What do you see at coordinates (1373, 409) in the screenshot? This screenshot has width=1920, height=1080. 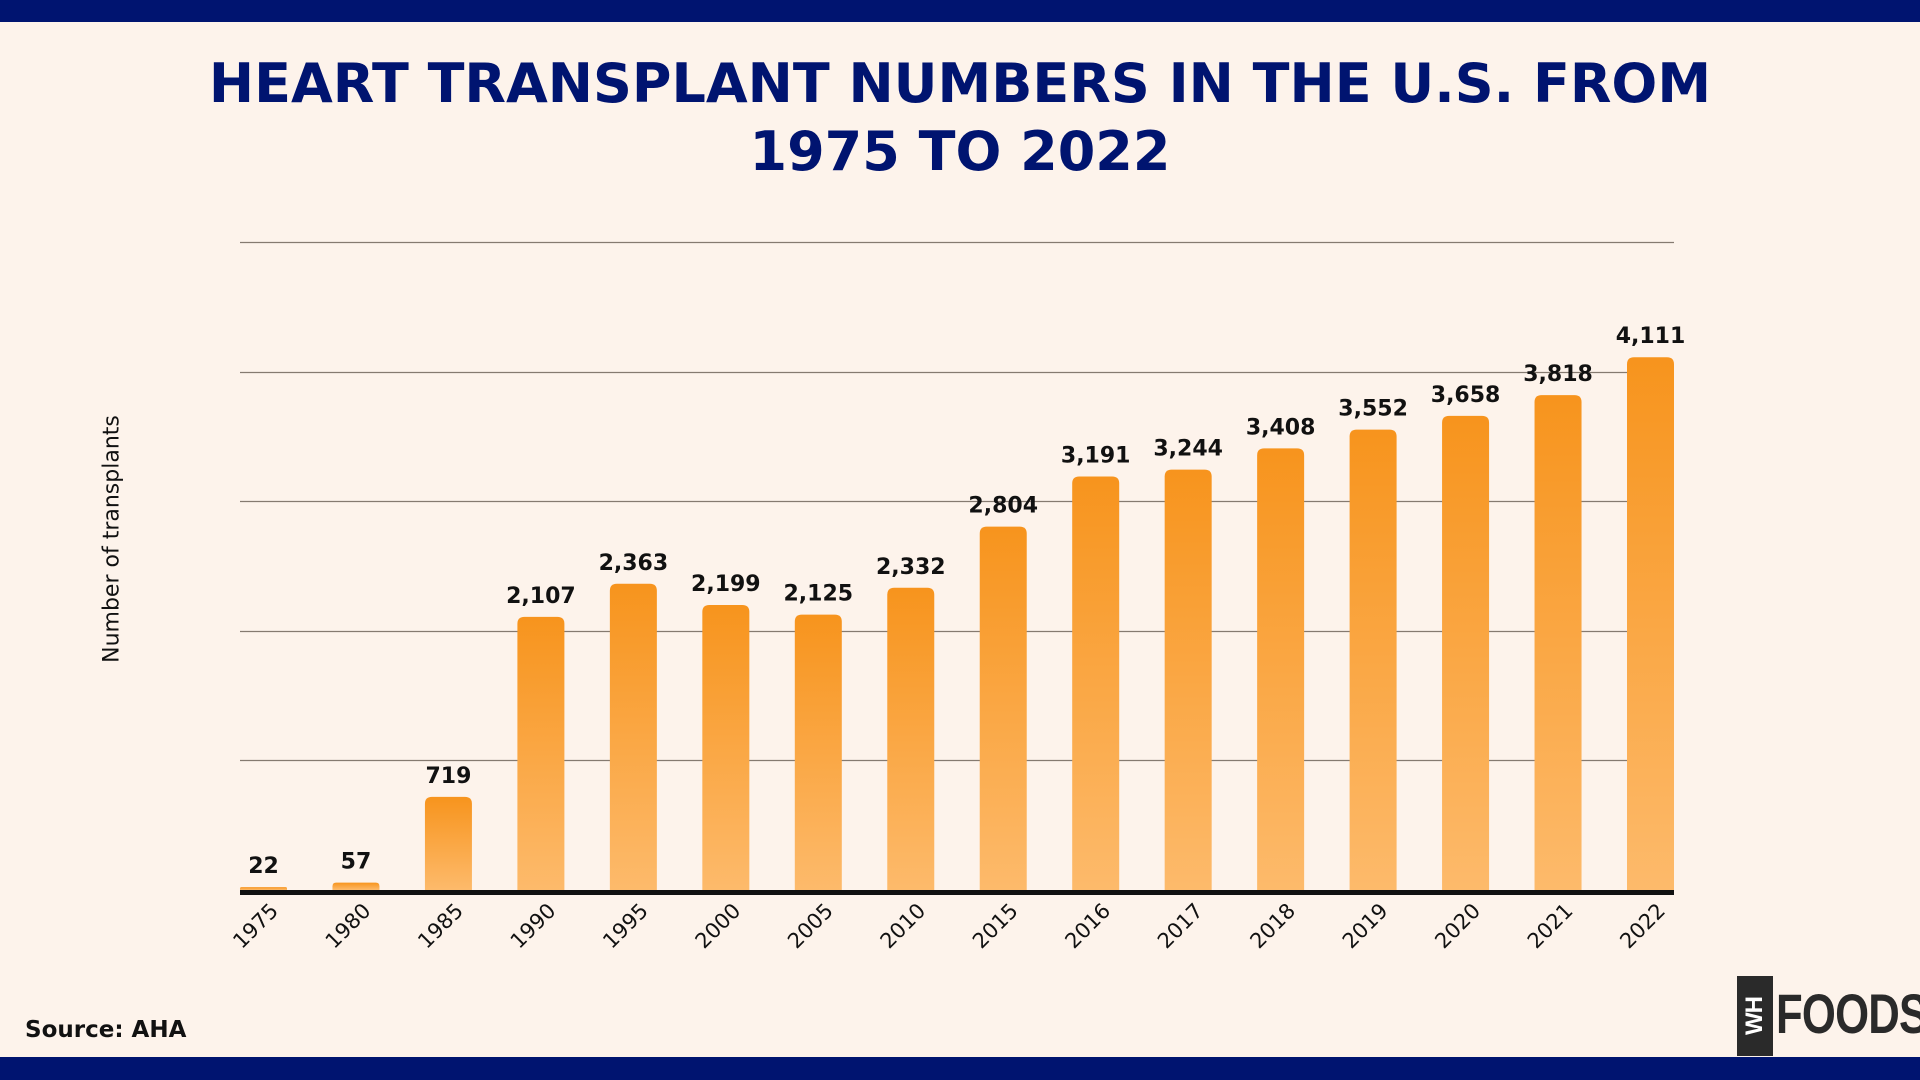 I see `value-label-2019: 3,552` at bounding box center [1373, 409].